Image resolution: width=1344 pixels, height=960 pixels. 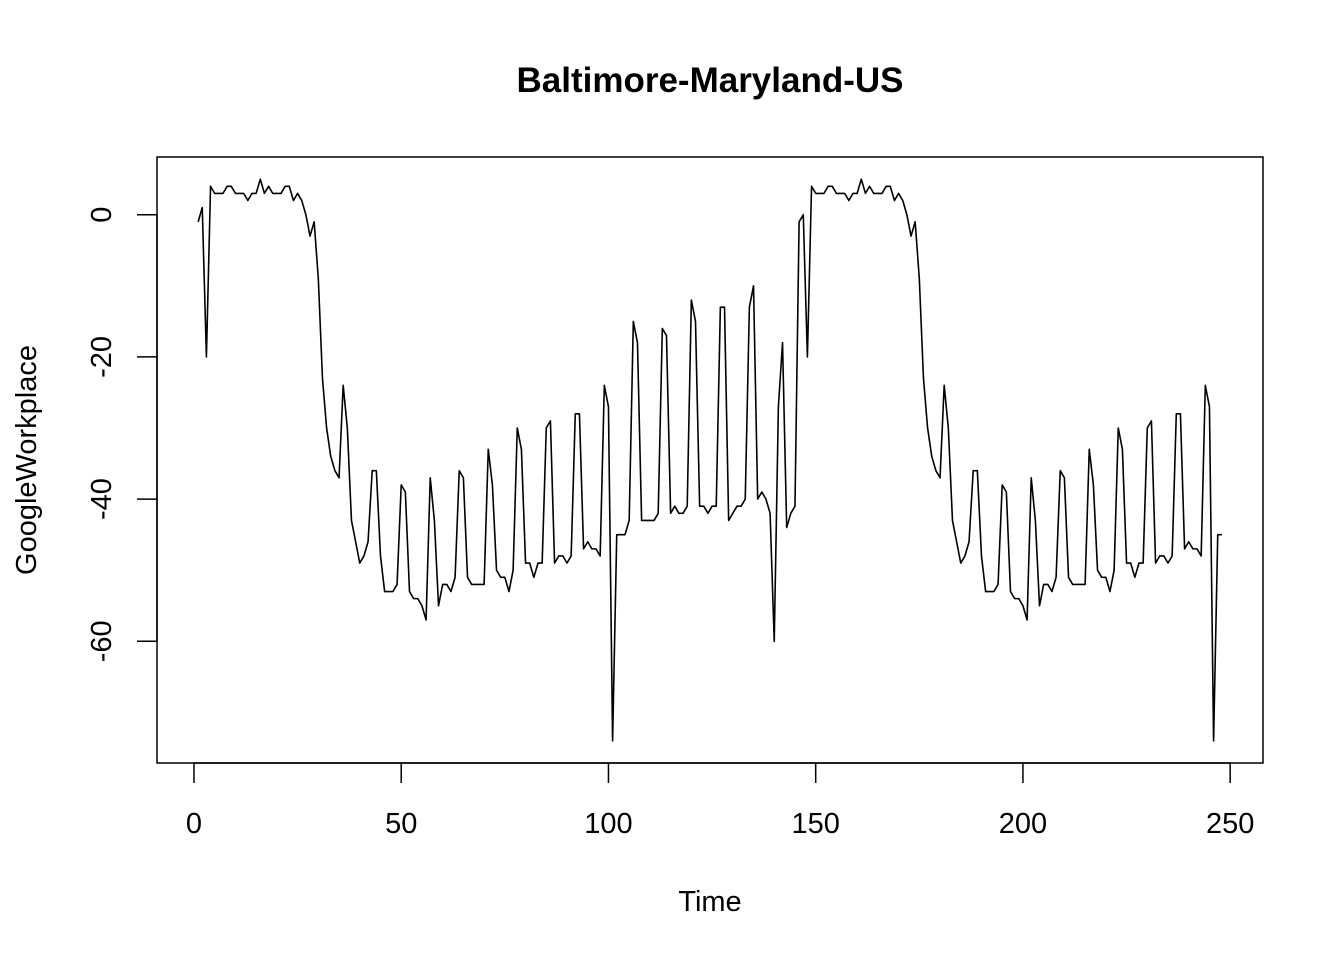 I want to click on y-tick-label: -60, so click(x=102, y=641).